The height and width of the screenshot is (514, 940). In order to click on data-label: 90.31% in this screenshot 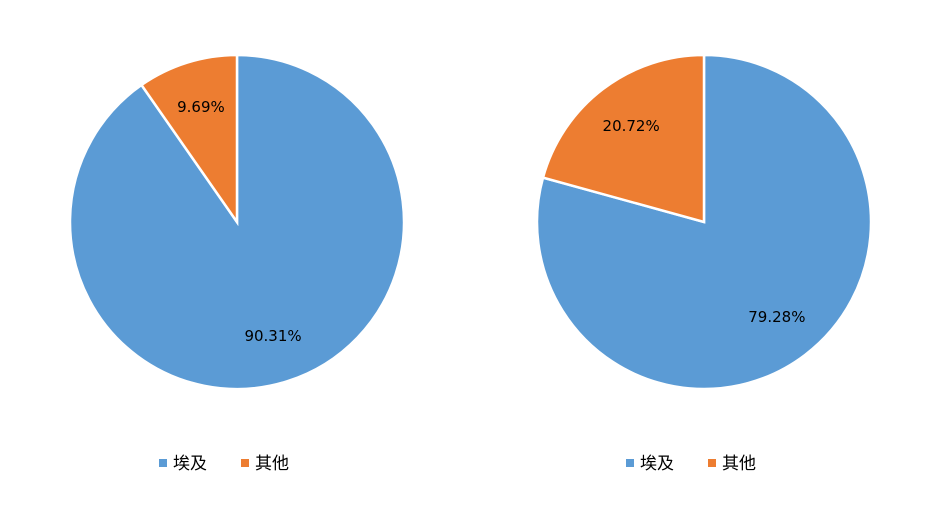, I will do `click(272, 336)`.